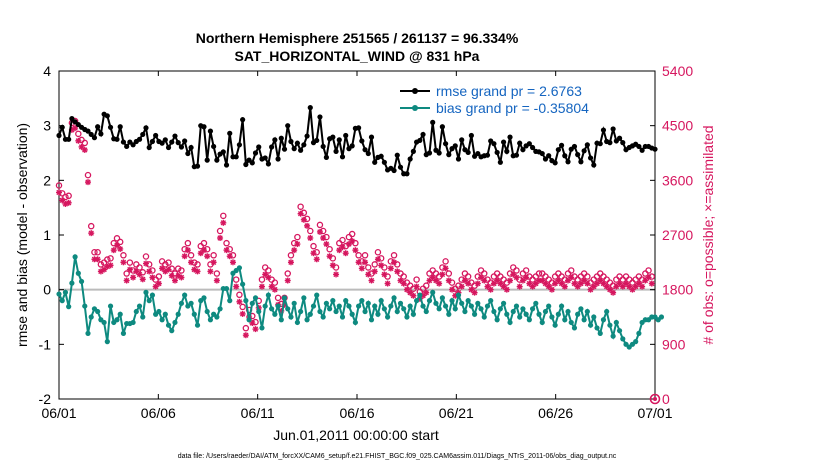 The height and width of the screenshot is (470, 830). What do you see at coordinates (677, 180) in the screenshot?
I see `right-y-tick-label: 3600` at bounding box center [677, 180].